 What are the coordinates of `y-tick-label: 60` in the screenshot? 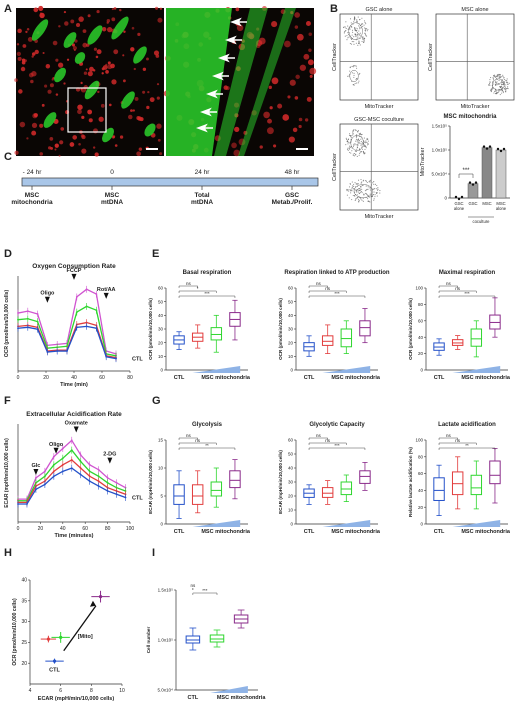 It's located at (161, 288).